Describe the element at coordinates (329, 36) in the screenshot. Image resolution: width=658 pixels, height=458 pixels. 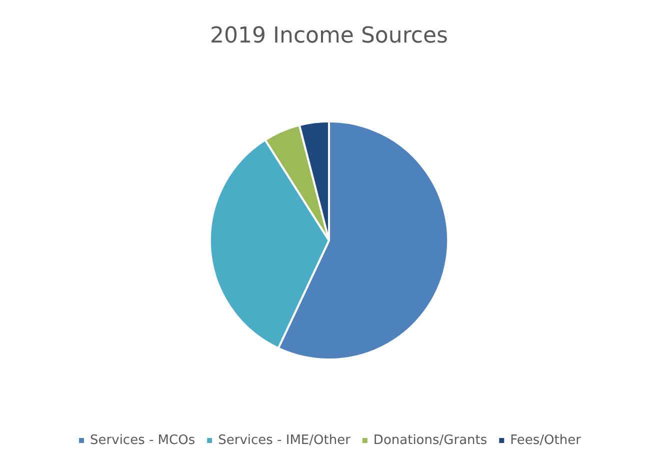
I see `chart-title: 2019 Income Sources` at that location.